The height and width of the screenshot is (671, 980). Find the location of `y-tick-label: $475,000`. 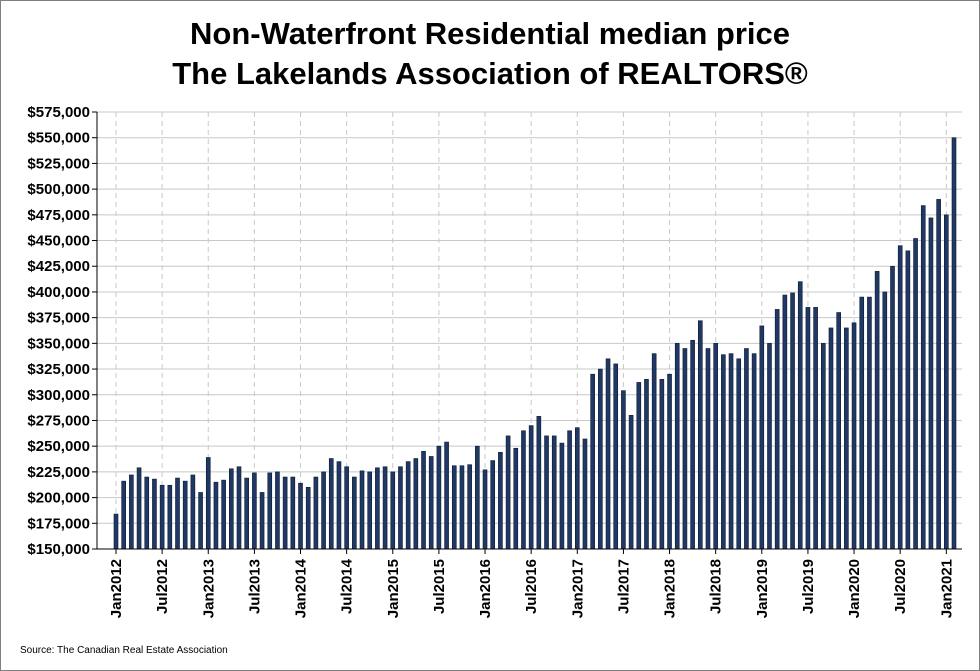

y-tick-label: $475,000 is located at coordinates (58, 215).